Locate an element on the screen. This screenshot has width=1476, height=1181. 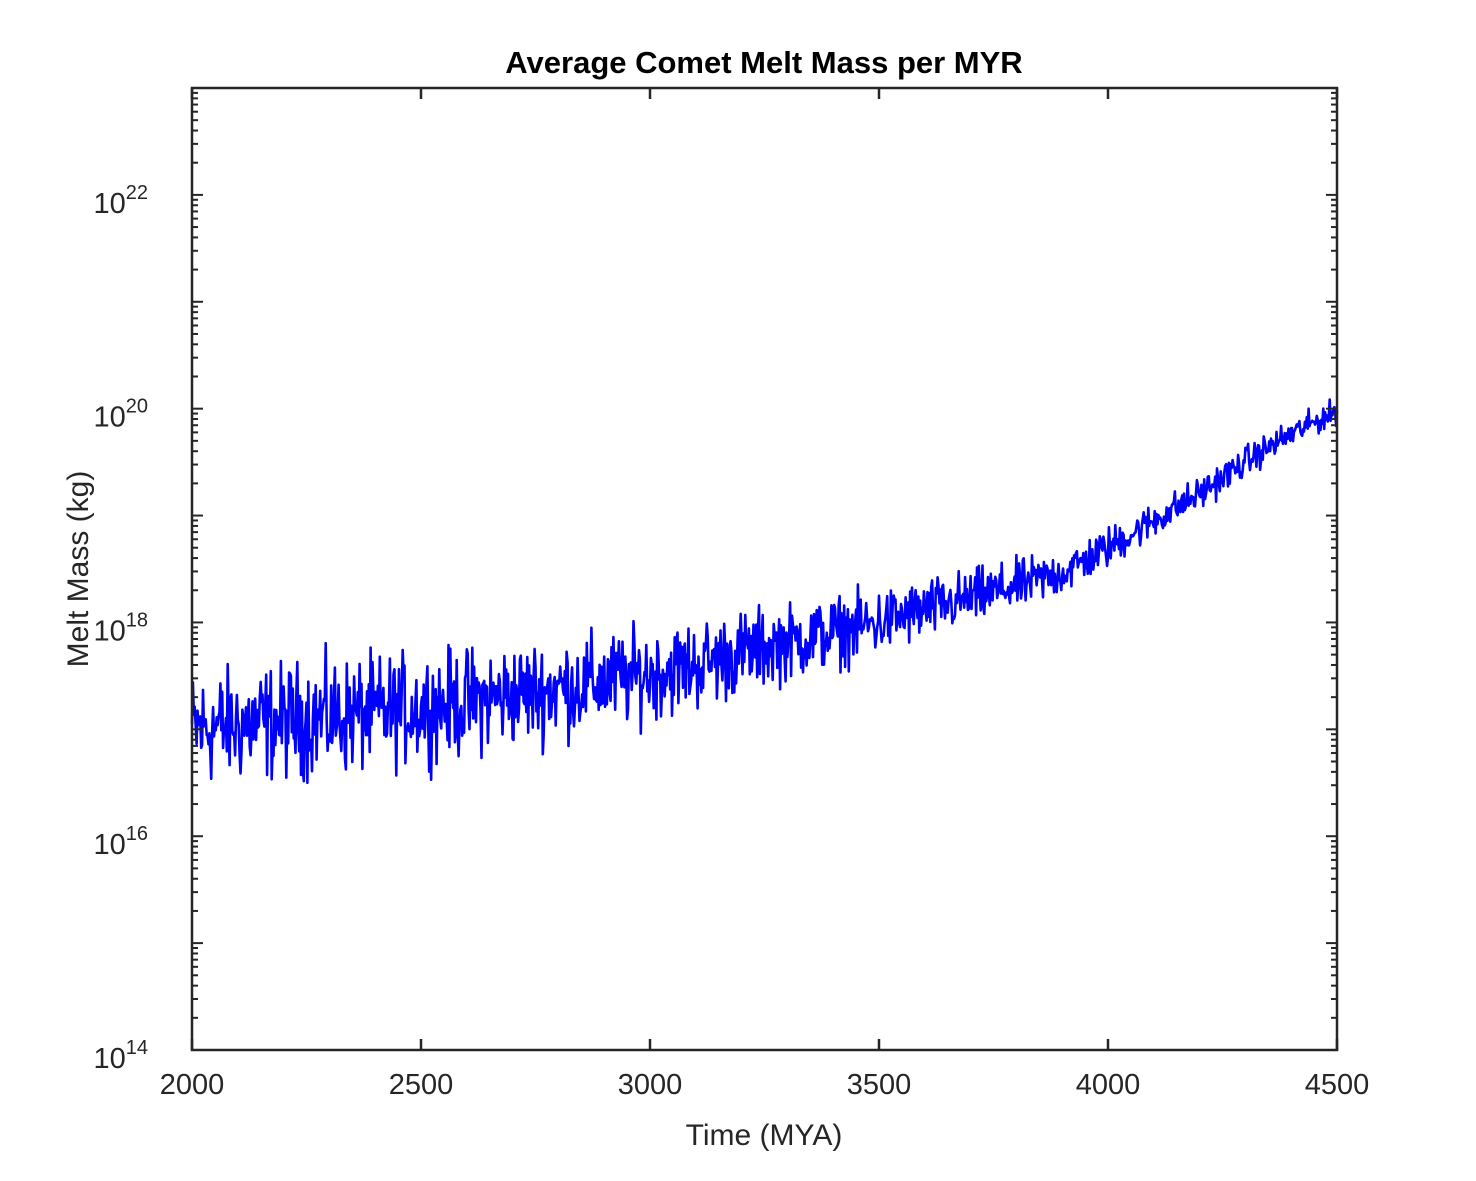
y-axis-label: Melt Mass (kg) is located at coordinates (78, 569).